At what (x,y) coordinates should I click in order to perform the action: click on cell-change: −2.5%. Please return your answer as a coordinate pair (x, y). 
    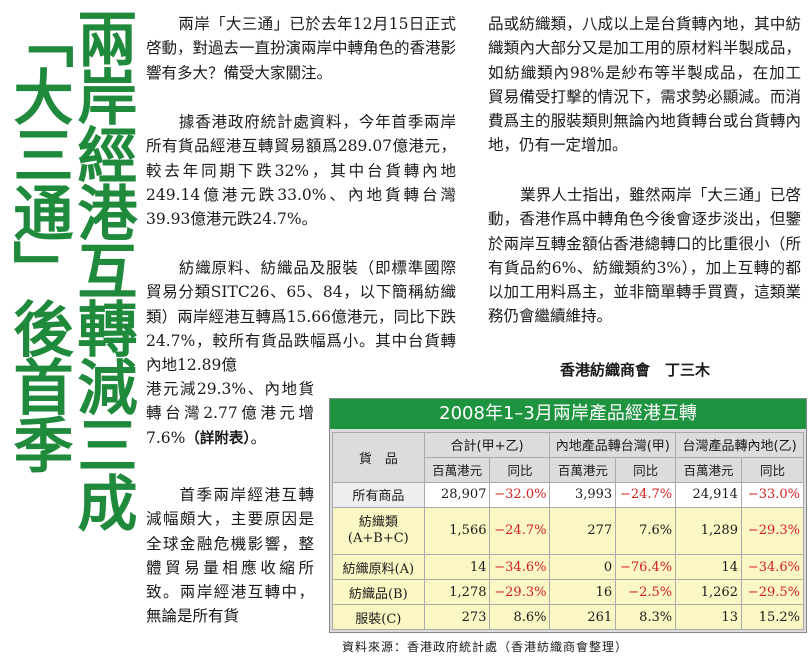
    Looking at the image, I should click on (646, 592).